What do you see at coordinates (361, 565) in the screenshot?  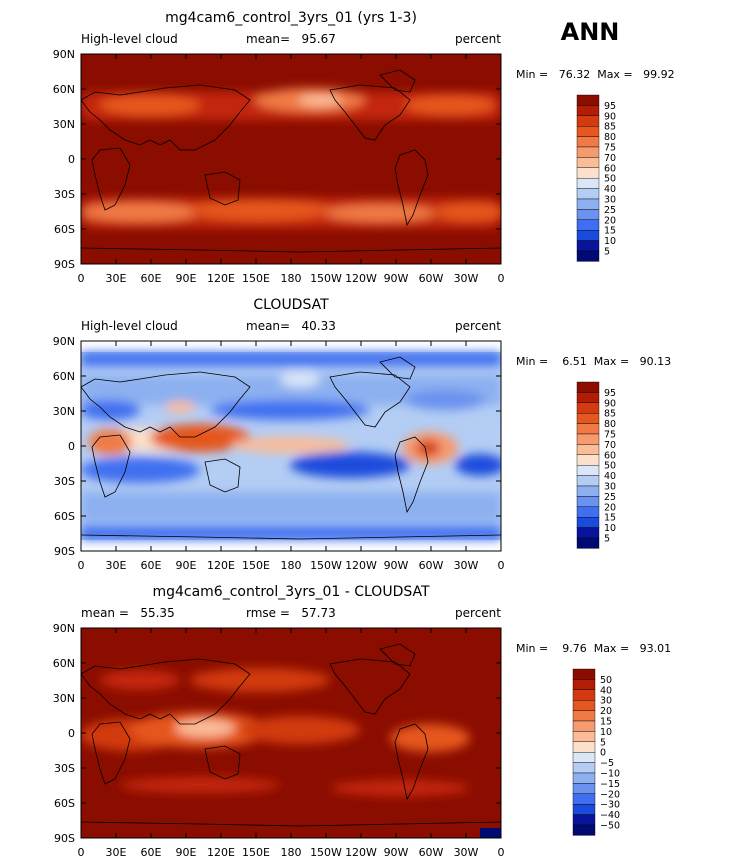 I see `panel-2-xtick-label: 120W` at bounding box center [361, 565].